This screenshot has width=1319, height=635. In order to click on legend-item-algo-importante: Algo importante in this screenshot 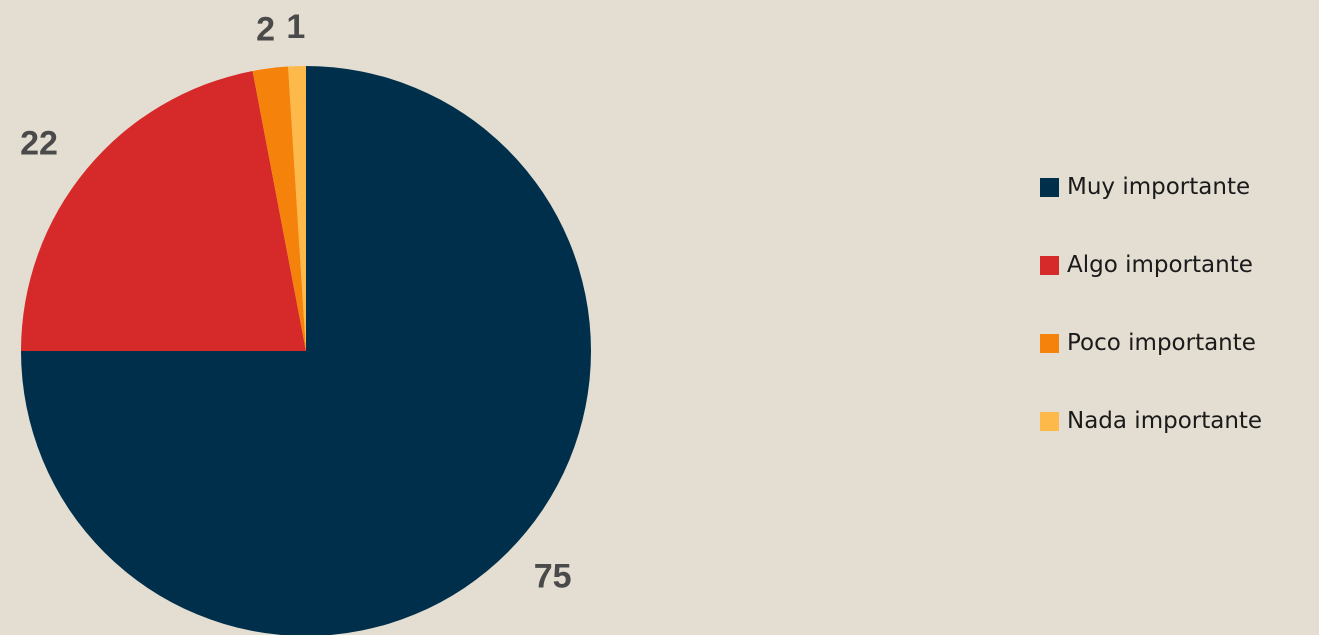, I will do `click(1179, 265)`.